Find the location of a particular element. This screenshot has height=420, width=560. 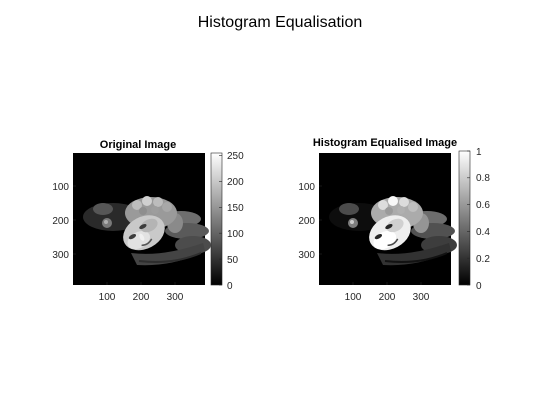

colorbar-equalised: 0 0.2 0.4 0.6 0.8 1 is located at coordinates (474, 219).